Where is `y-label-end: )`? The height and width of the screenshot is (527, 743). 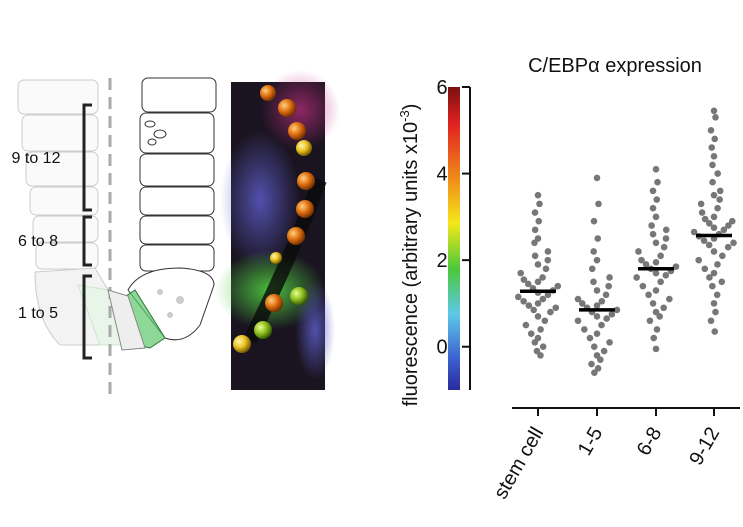 y-label-end: ) is located at coordinates (411, 107).